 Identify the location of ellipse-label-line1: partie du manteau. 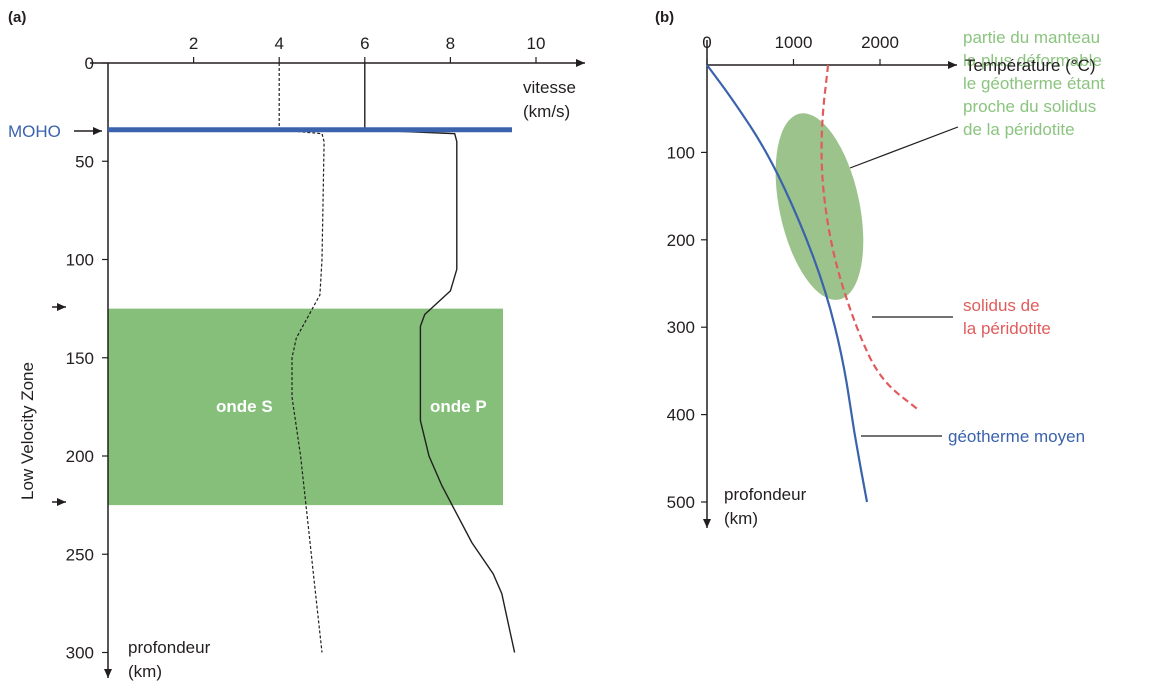
(1031, 37).